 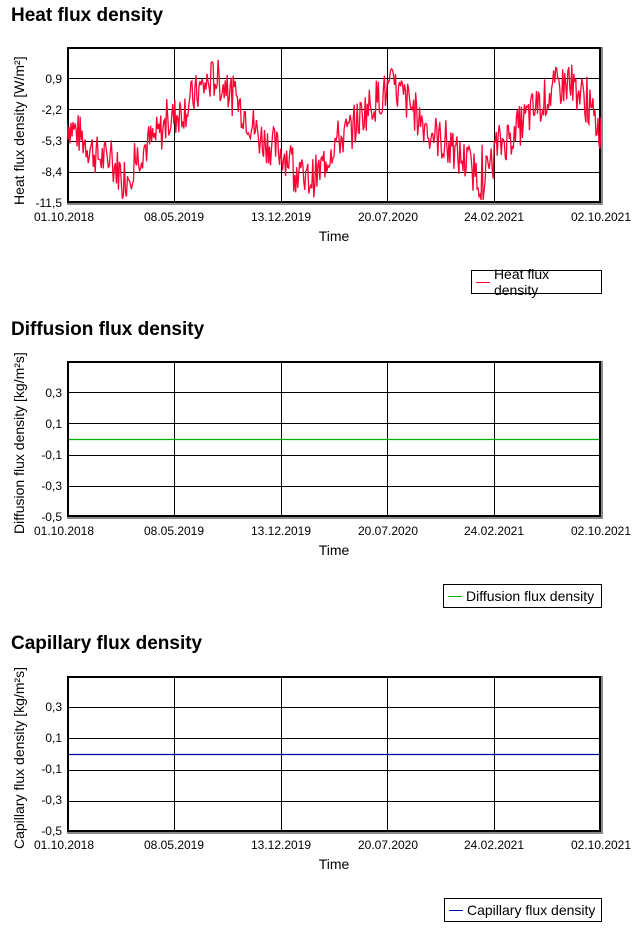 I want to click on chart-title: Diffusion flux density, so click(x=108, y=329).